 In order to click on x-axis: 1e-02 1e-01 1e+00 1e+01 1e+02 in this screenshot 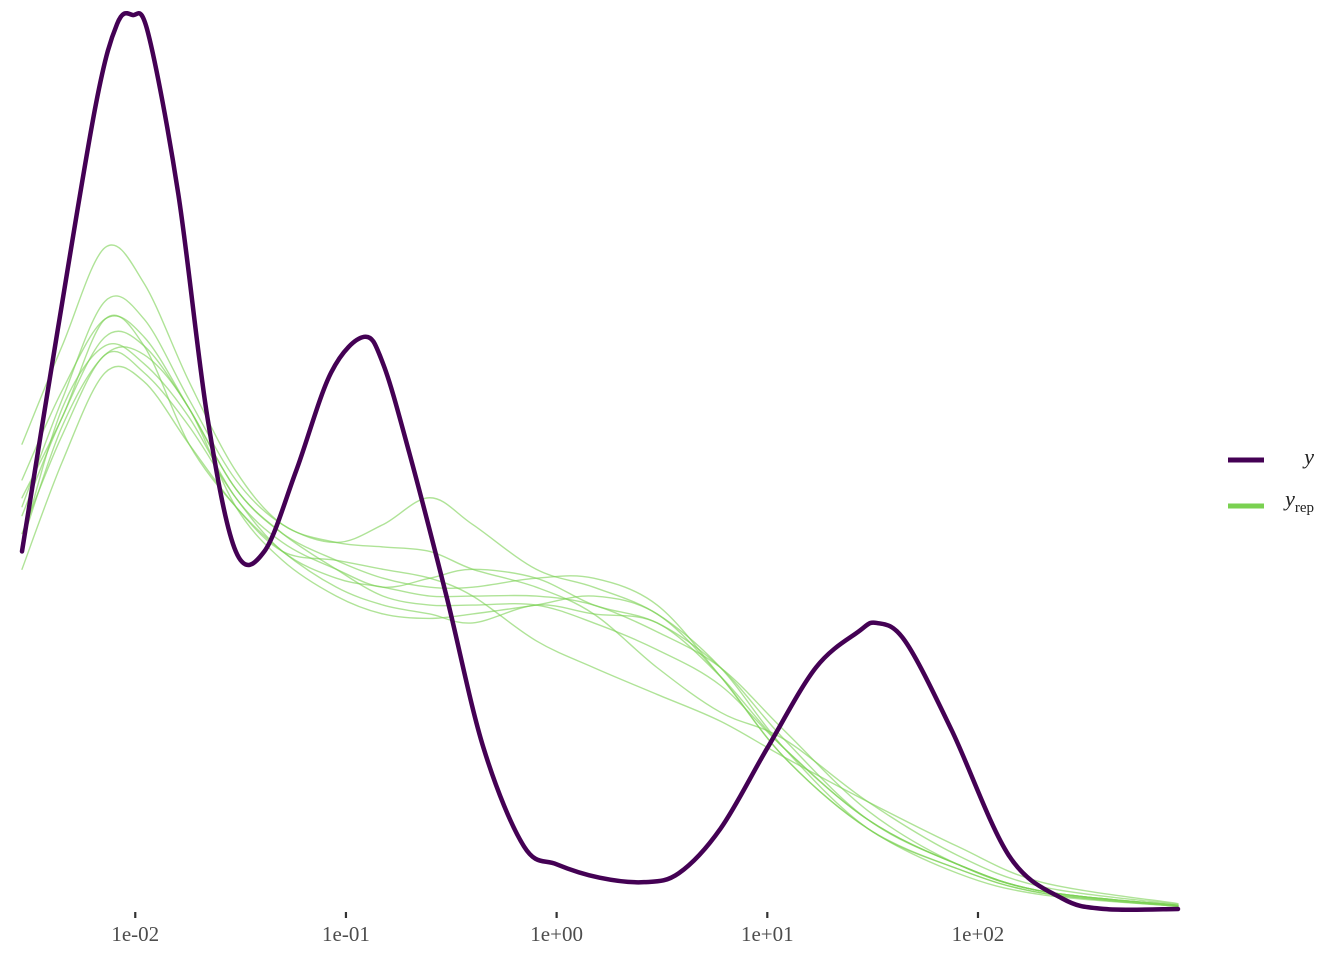, I will do `click(557, 929)`.